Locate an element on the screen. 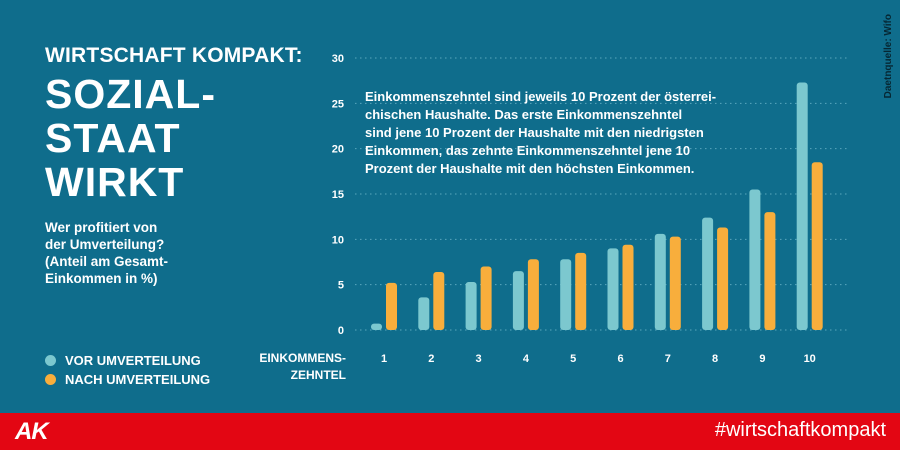 This screenshot has width=900, height=450. subtitle-line: (Anteil am Gesamt- is located at coordinates (107, 261).